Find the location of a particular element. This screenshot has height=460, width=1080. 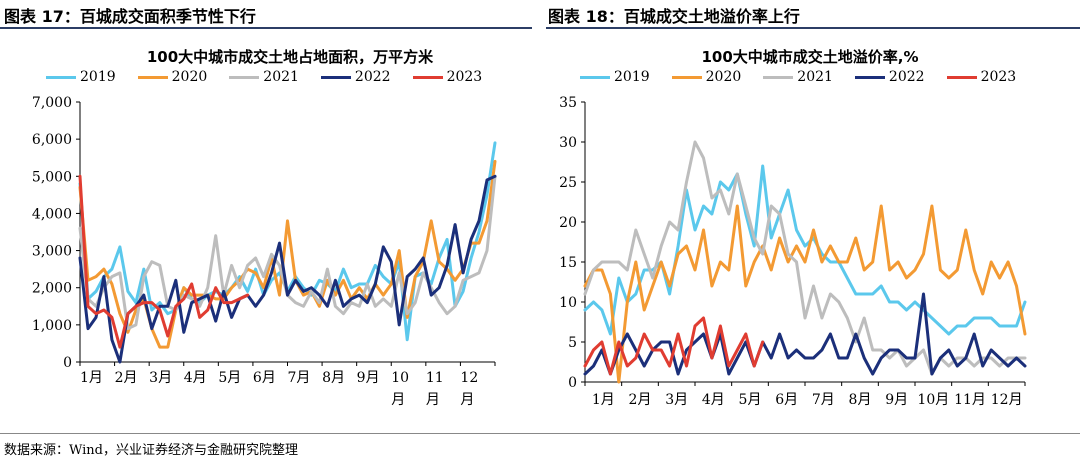

left-legend-label: 2020 is located at coordinates (189, 77).